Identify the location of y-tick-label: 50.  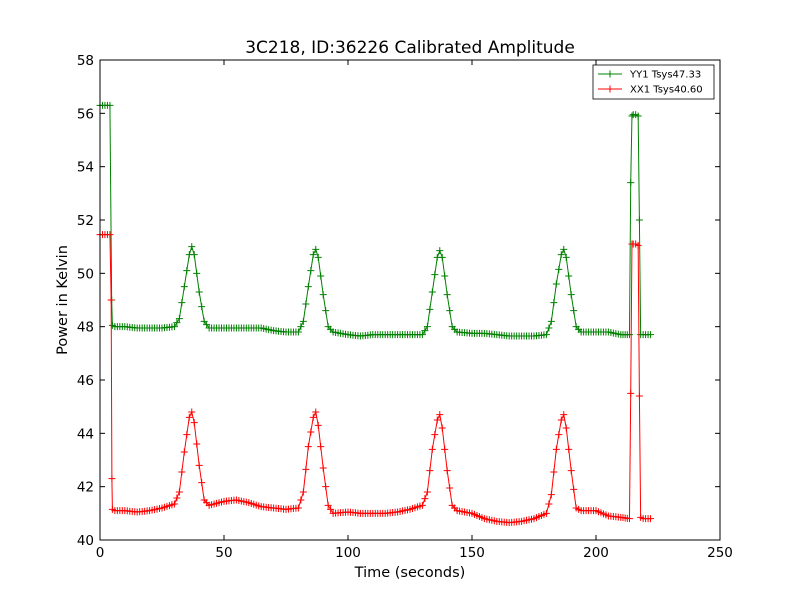
(85, 274).